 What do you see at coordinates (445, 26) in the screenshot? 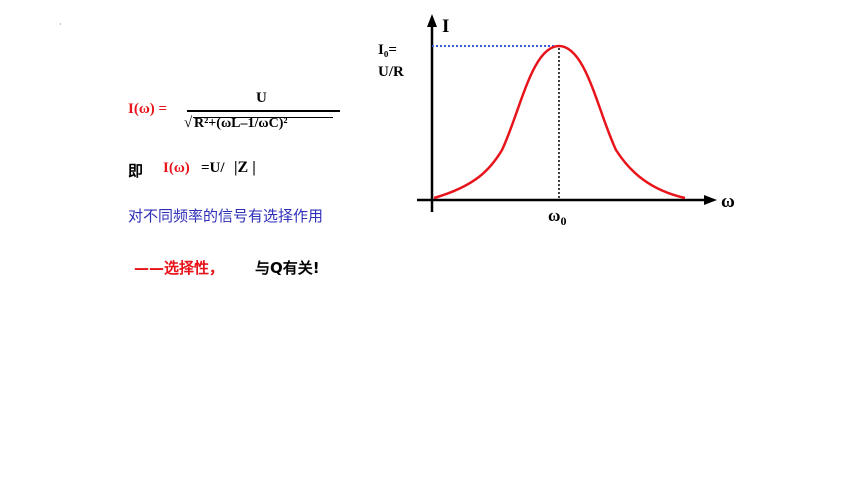
I see `y-axis-label: I` at bounding box center [445, 26].